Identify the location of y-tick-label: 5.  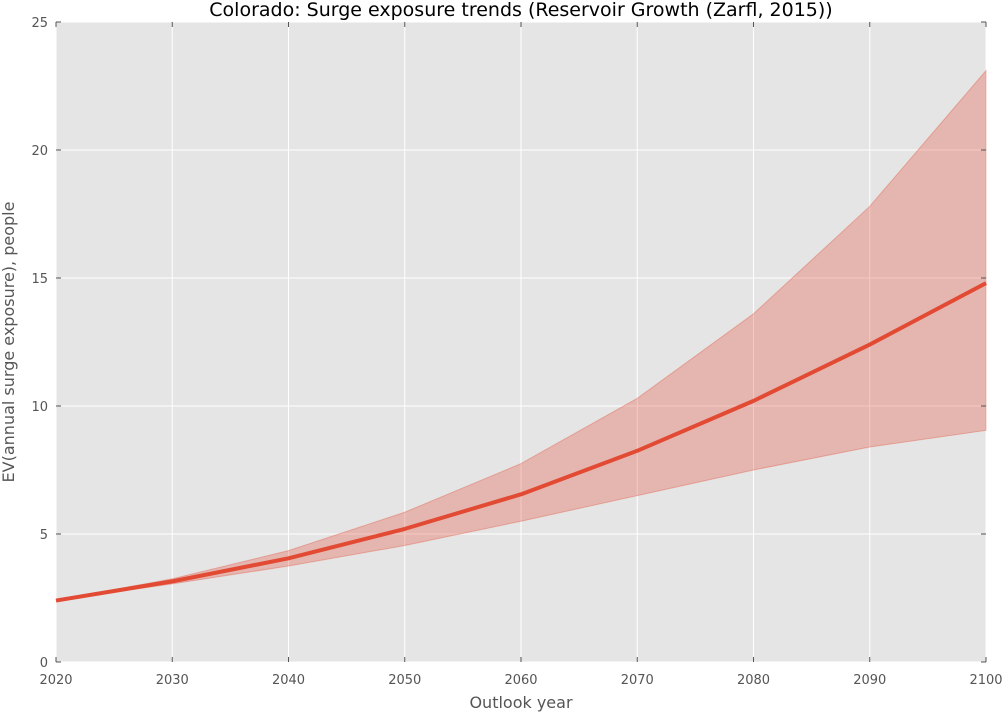
(44, 535).